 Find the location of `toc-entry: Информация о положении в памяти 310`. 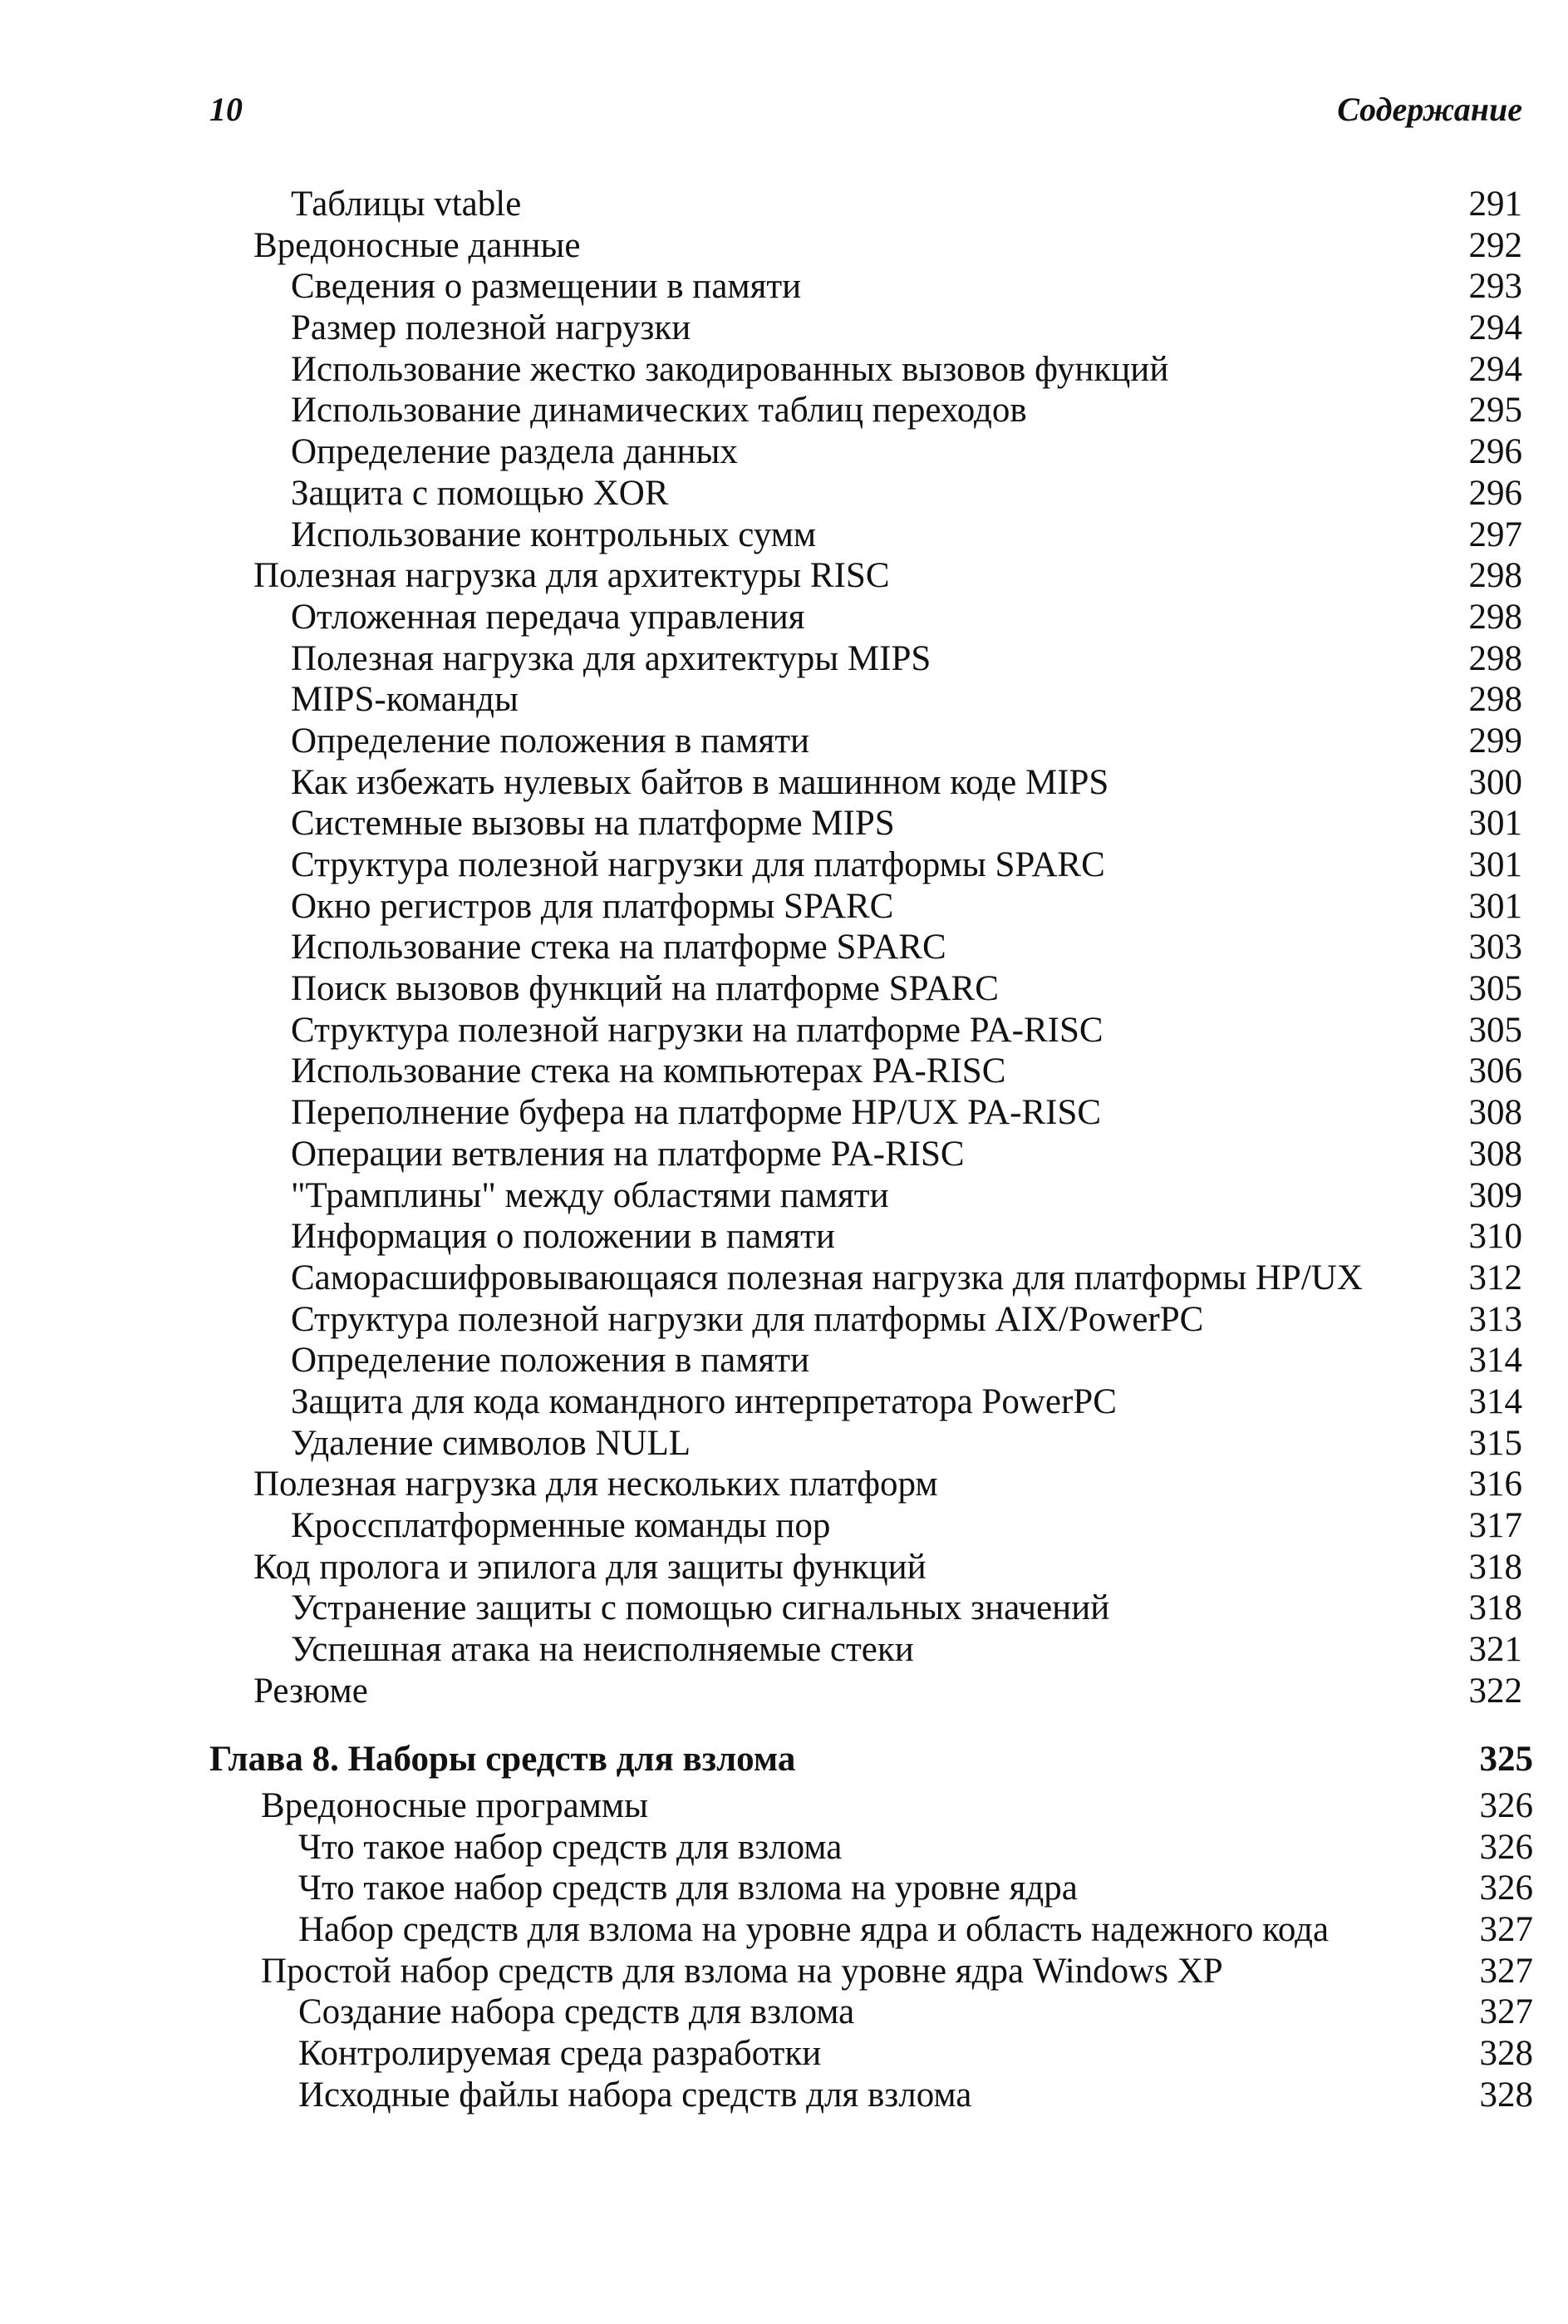

toc-entry: Информация о положении в памяти 310 is located at coordinates (865, 1237).